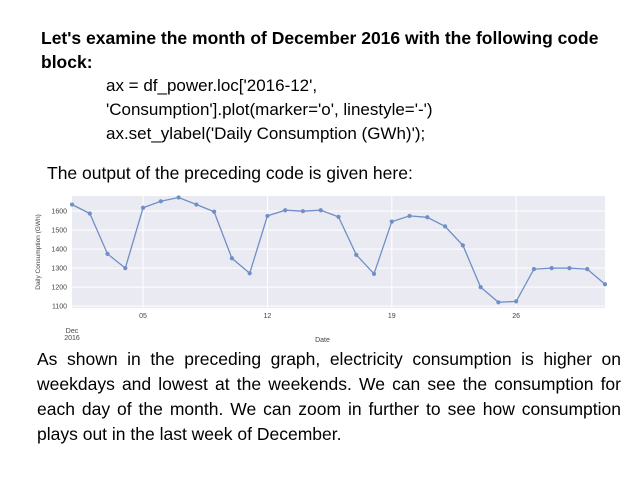 The height and width of the screenshot is (478, 638). What do you see at coordinates (268, 316) in the screenshot?
I see `x-tick-label: 12` at bounding box center [268, 316].